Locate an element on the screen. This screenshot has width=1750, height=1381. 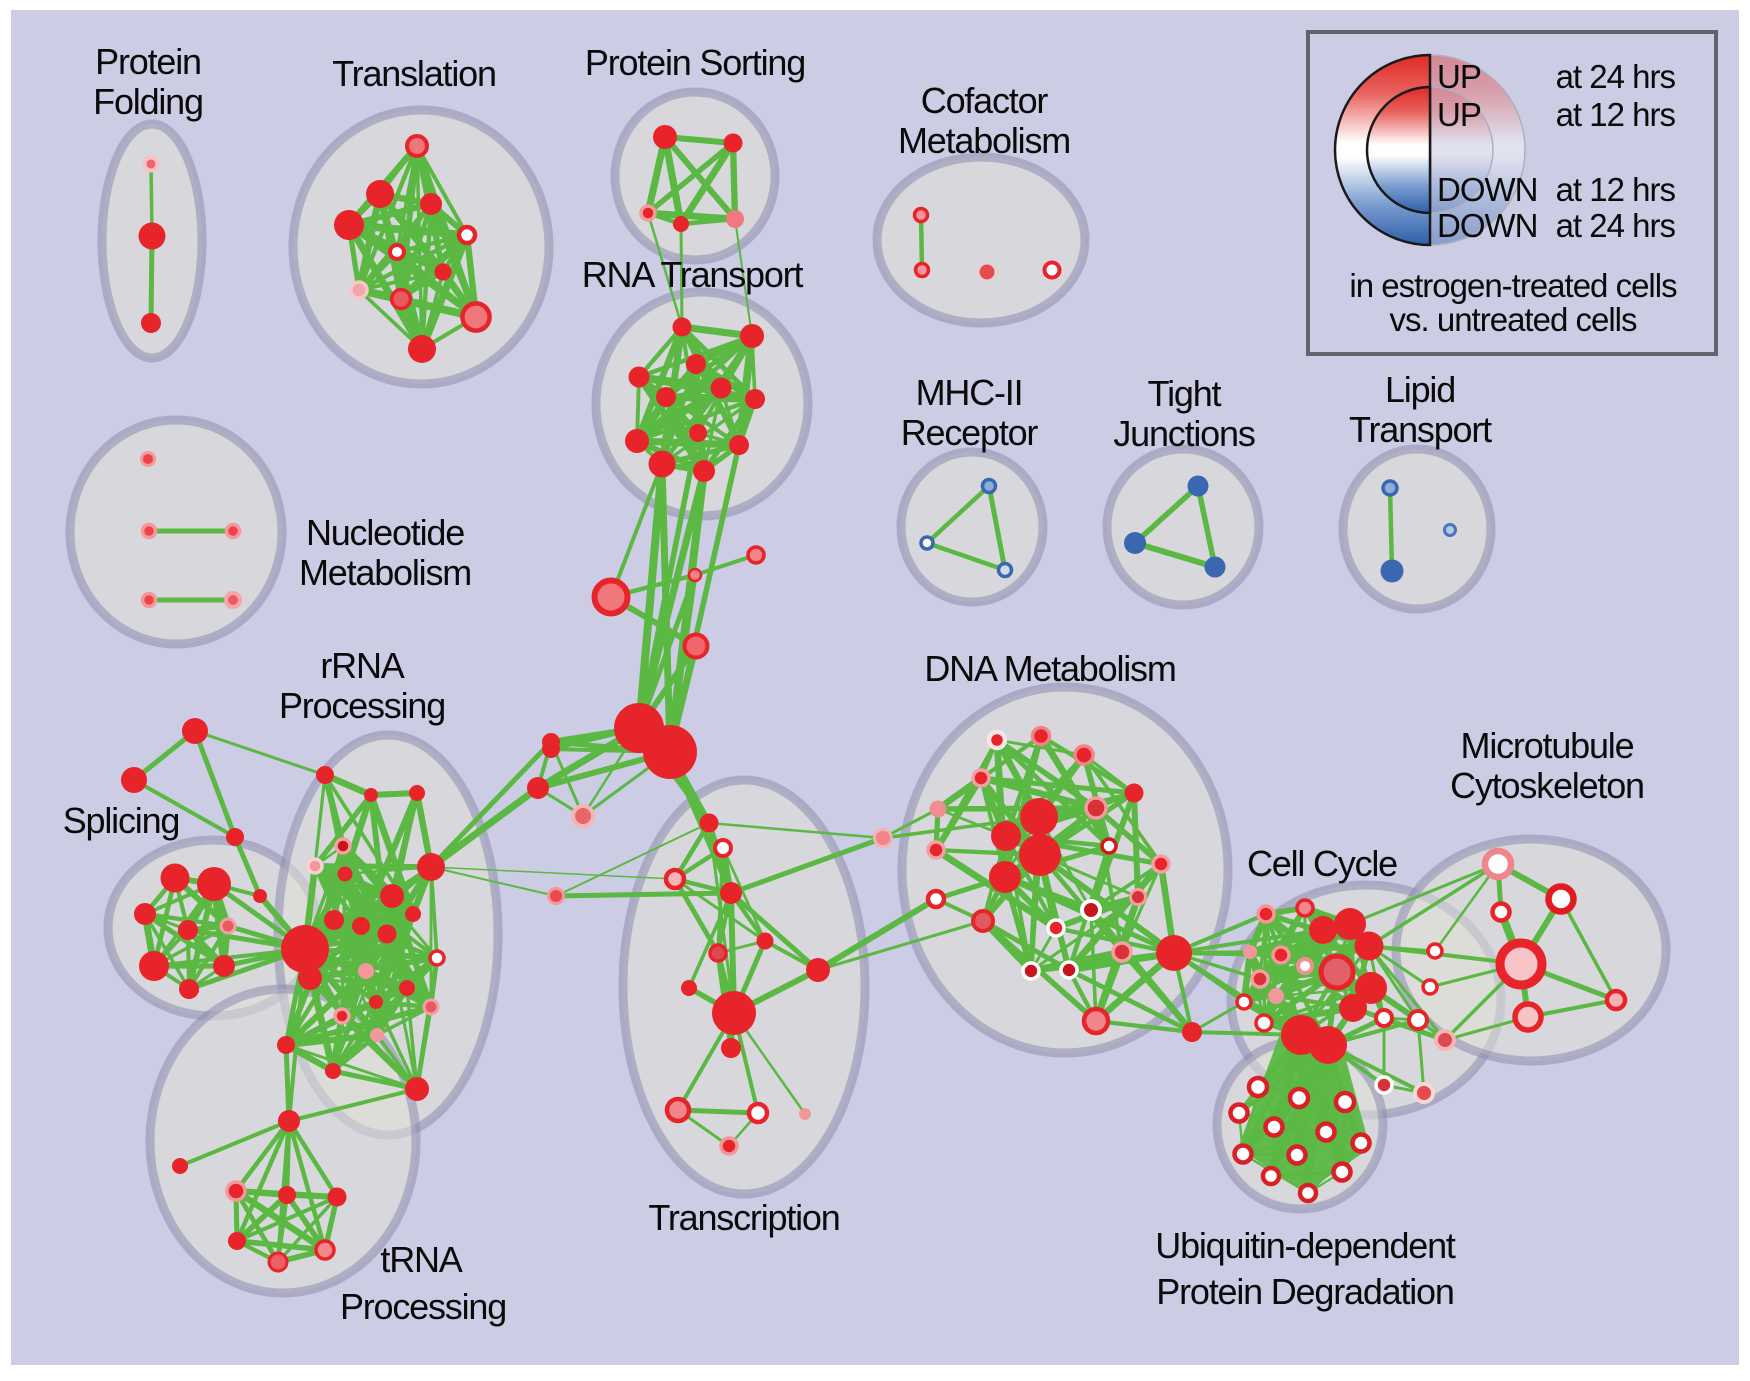
svg-text: Nucleotide is located at coordinates (385, 532).